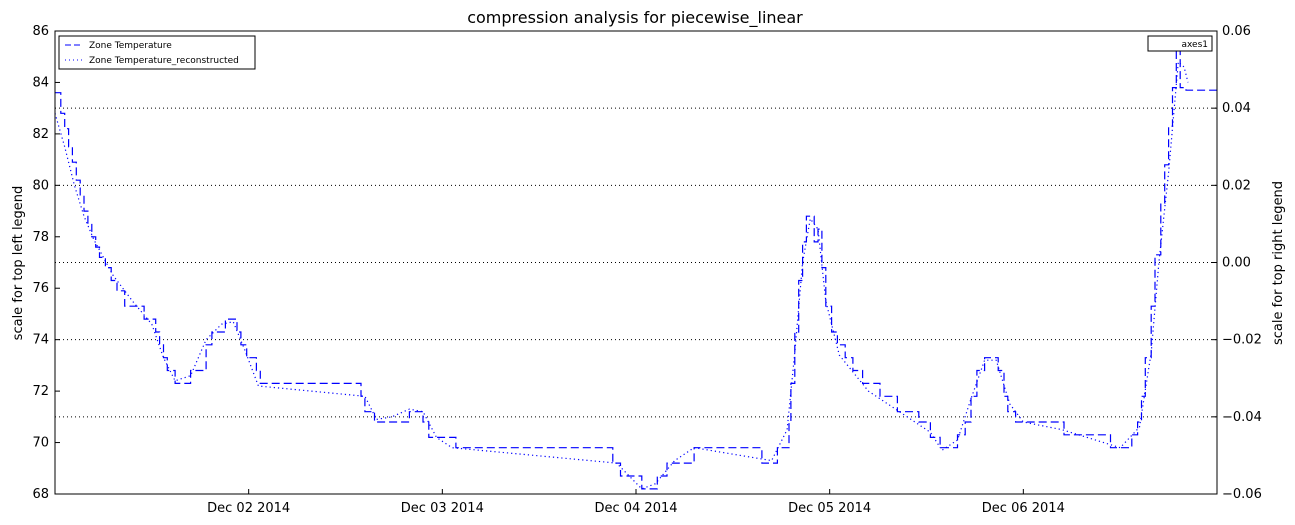  I want to click on y2-axis-title: scale for top right legend, so click(1278, 263).